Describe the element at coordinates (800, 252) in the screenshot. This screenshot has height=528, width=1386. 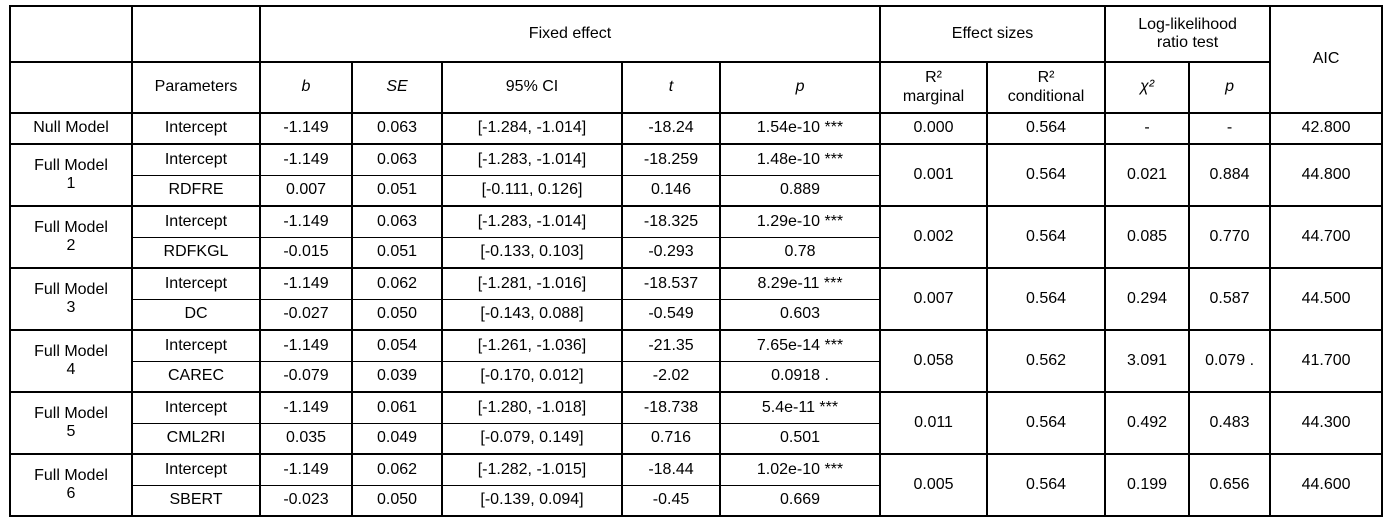
I see `cell-p: 0.78` at that location.